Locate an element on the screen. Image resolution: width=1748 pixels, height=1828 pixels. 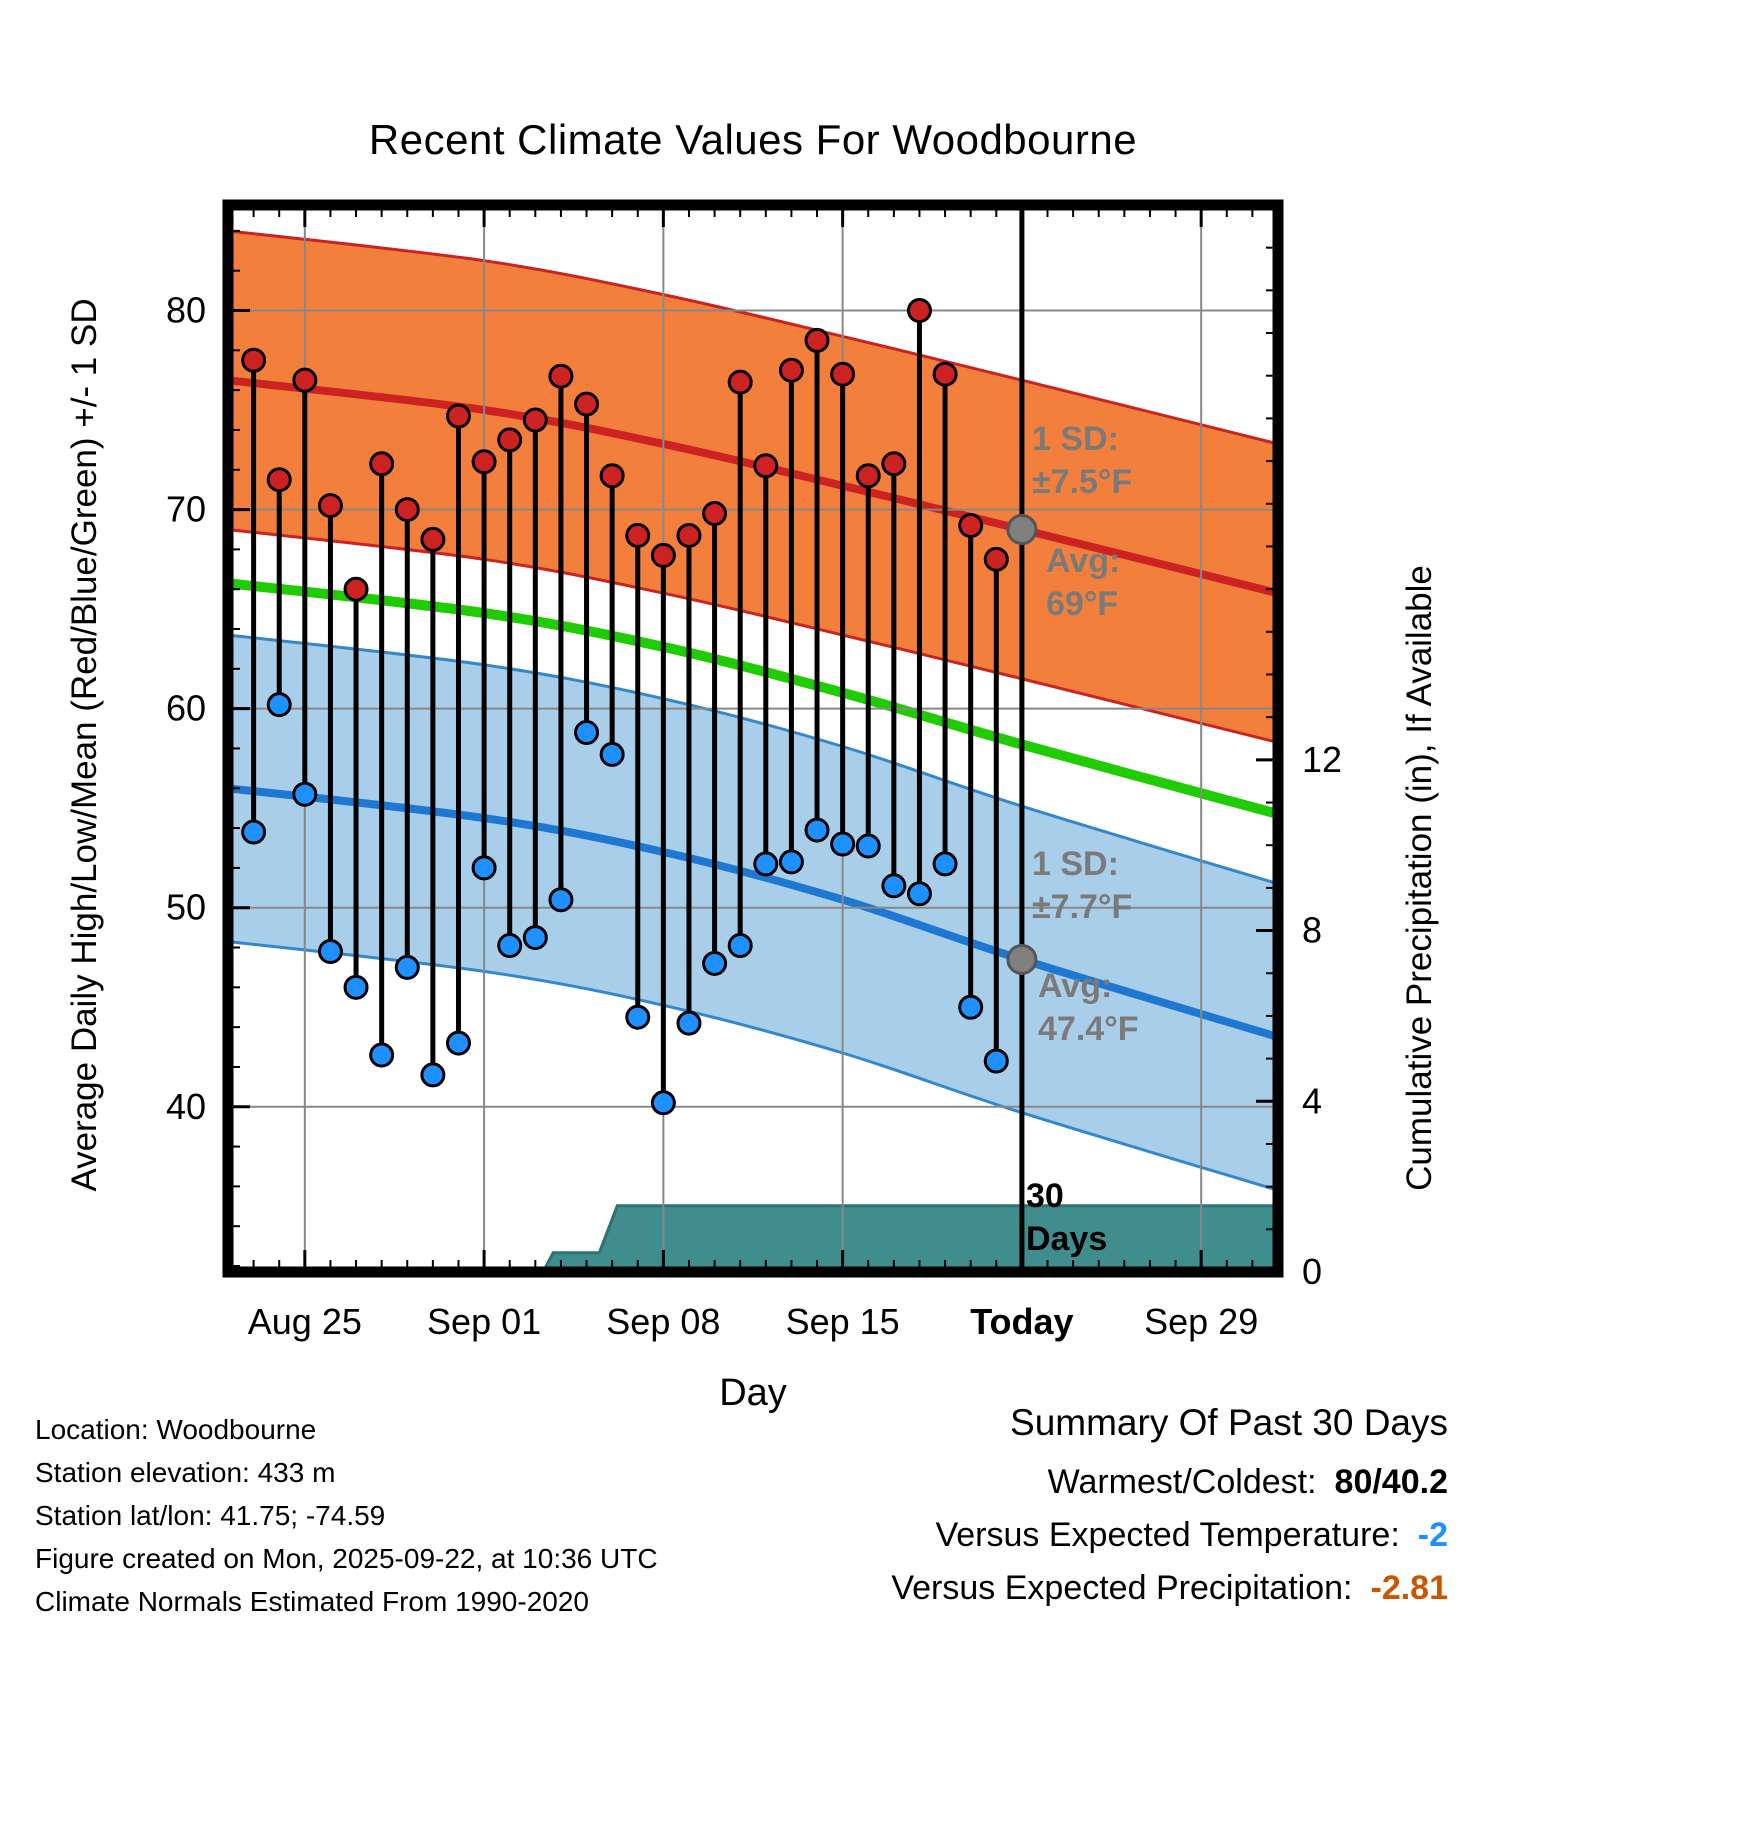
x-tick-label: Today is located at coordinates (1021, 1321).